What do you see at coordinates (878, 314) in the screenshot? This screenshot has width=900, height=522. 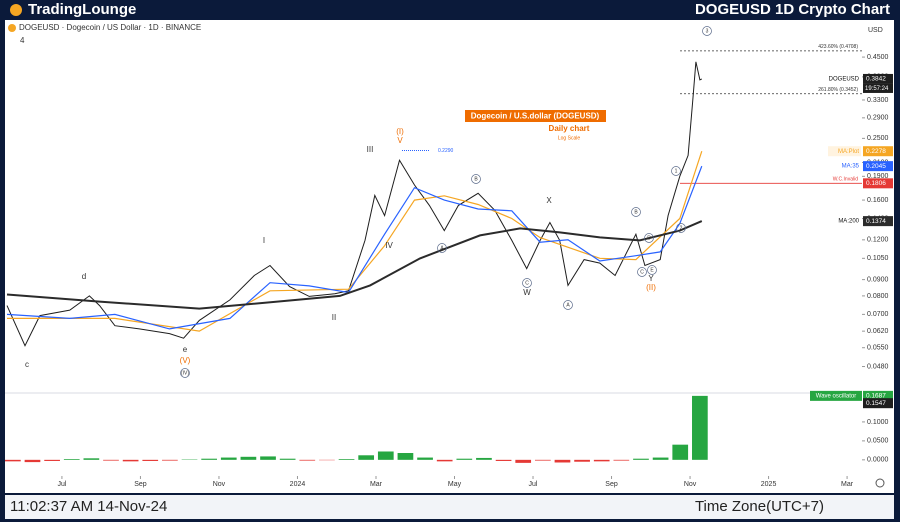 I see `y-tick-label: 0.0700` at bounding box center [878, 314].